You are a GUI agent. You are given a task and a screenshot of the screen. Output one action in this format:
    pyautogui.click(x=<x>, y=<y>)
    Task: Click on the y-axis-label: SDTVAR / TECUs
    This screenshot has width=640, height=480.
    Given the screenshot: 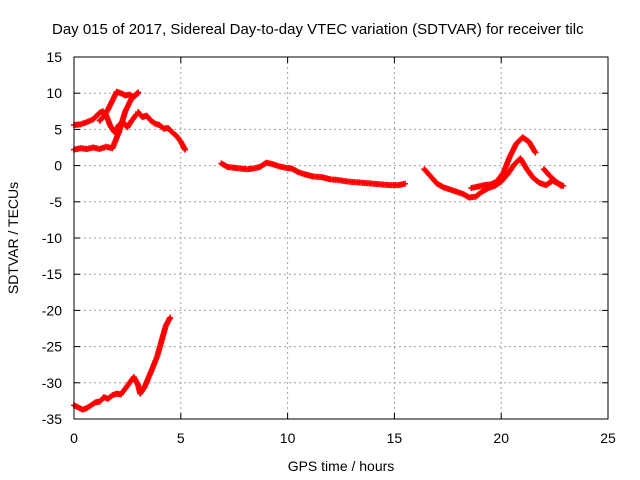 What is the action you would take?
    pyautogui.click(x=13, y=238)
    